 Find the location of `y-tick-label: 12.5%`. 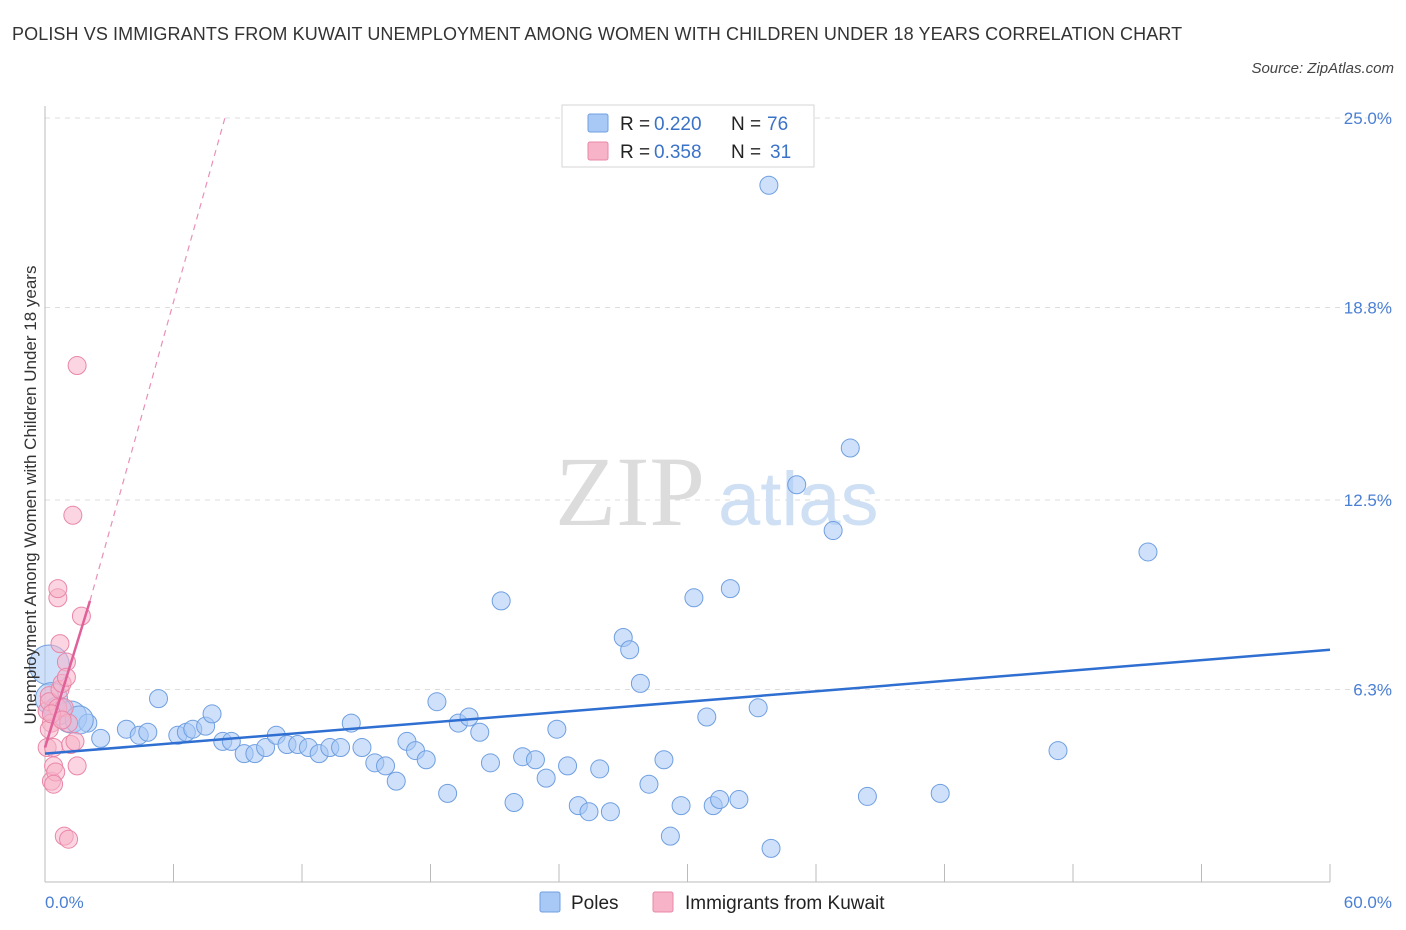

y-tick-label: 12.5% is located at coordinates (1368, 500).